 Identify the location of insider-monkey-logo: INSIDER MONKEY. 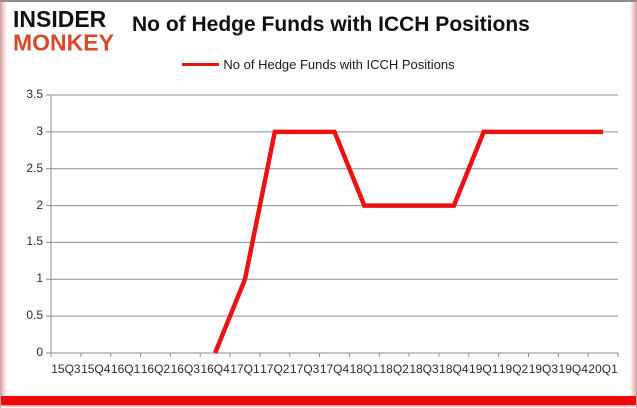
(63, 30).